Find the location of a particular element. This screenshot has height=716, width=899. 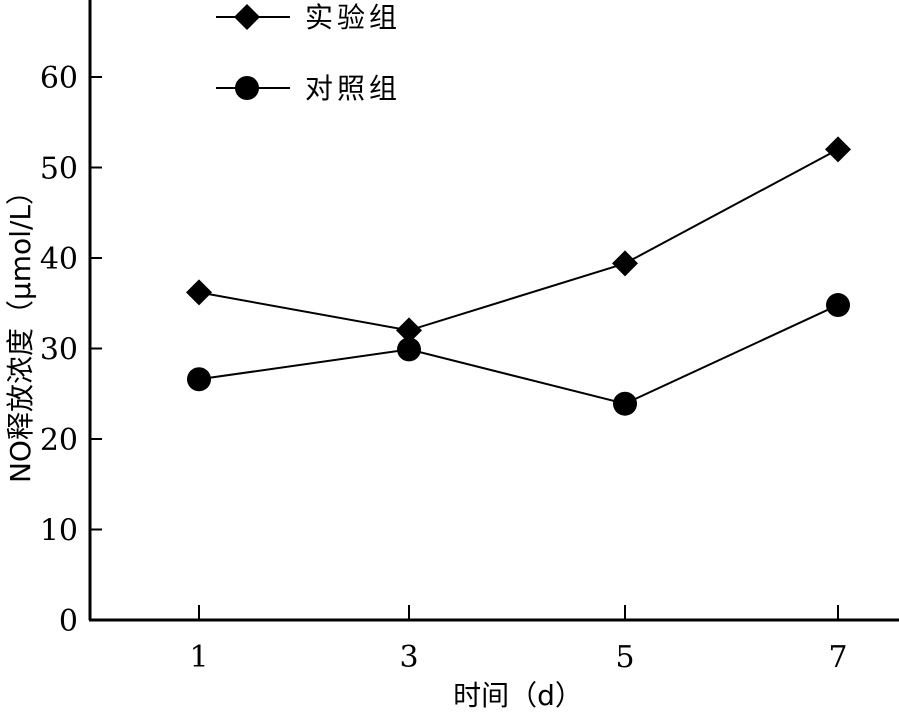

y-ticks: 0 10 20 30 40 50 60 is located at coordinates (71, 350).